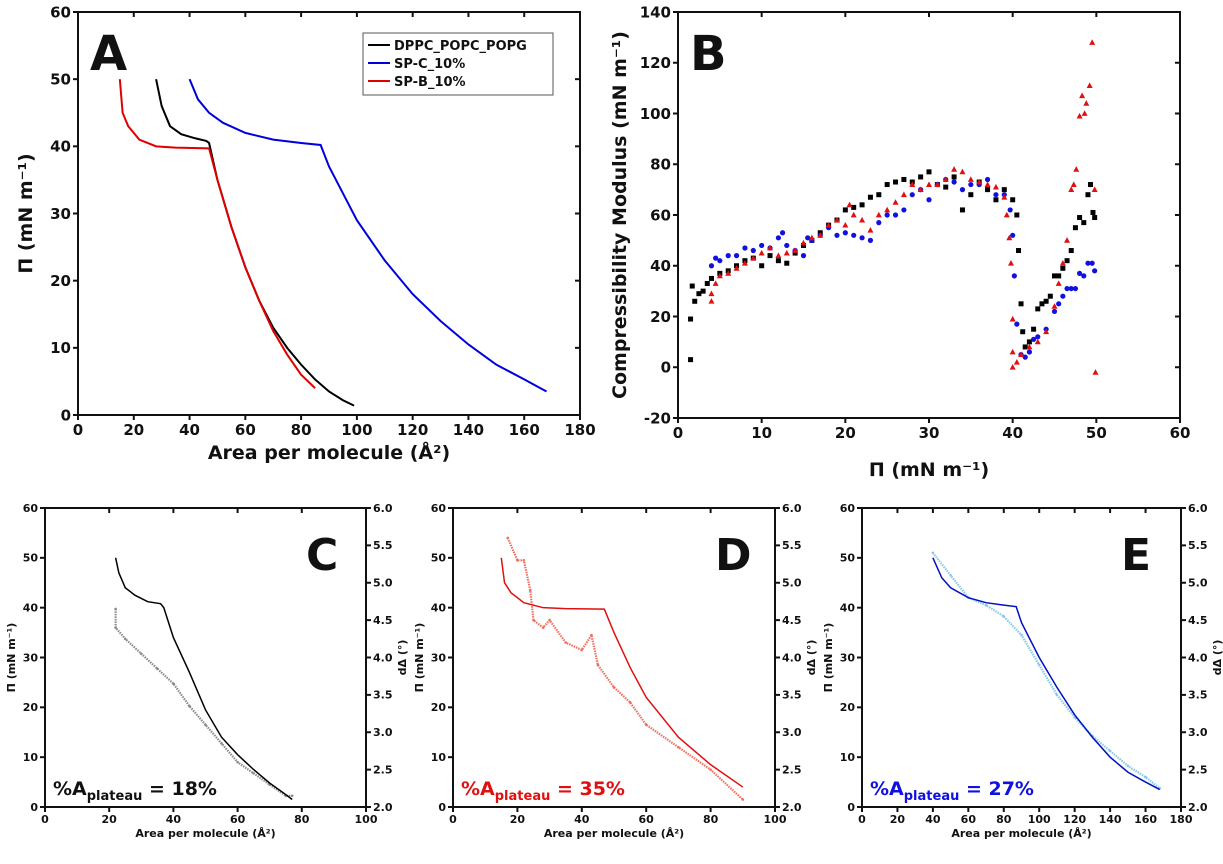 Image resolution: width=1223 pixels, height=864 pixels. What do you see at coordinates (761, 433) in the screenshot?
I see `x-tick-label: 10` at bounding box center [761, 433].